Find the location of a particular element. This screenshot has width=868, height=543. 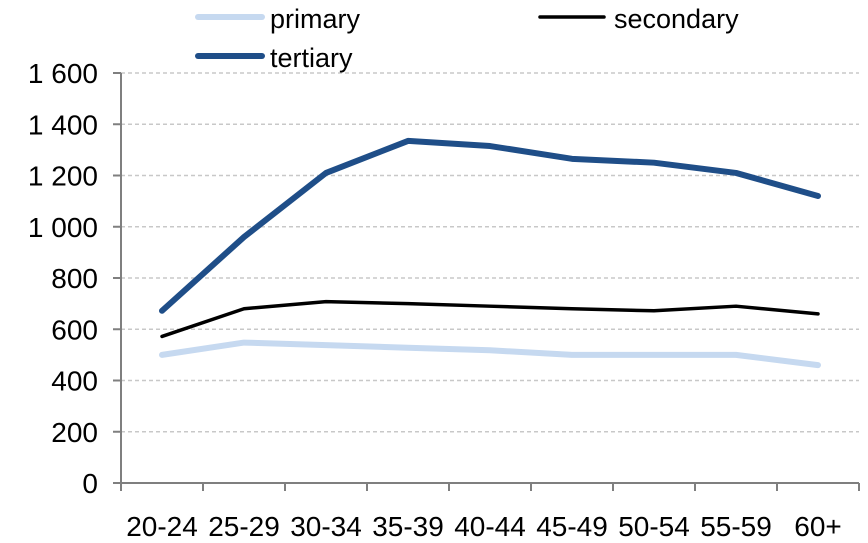

legend-label-secondary: secondary is located at coordinates (676, 19).